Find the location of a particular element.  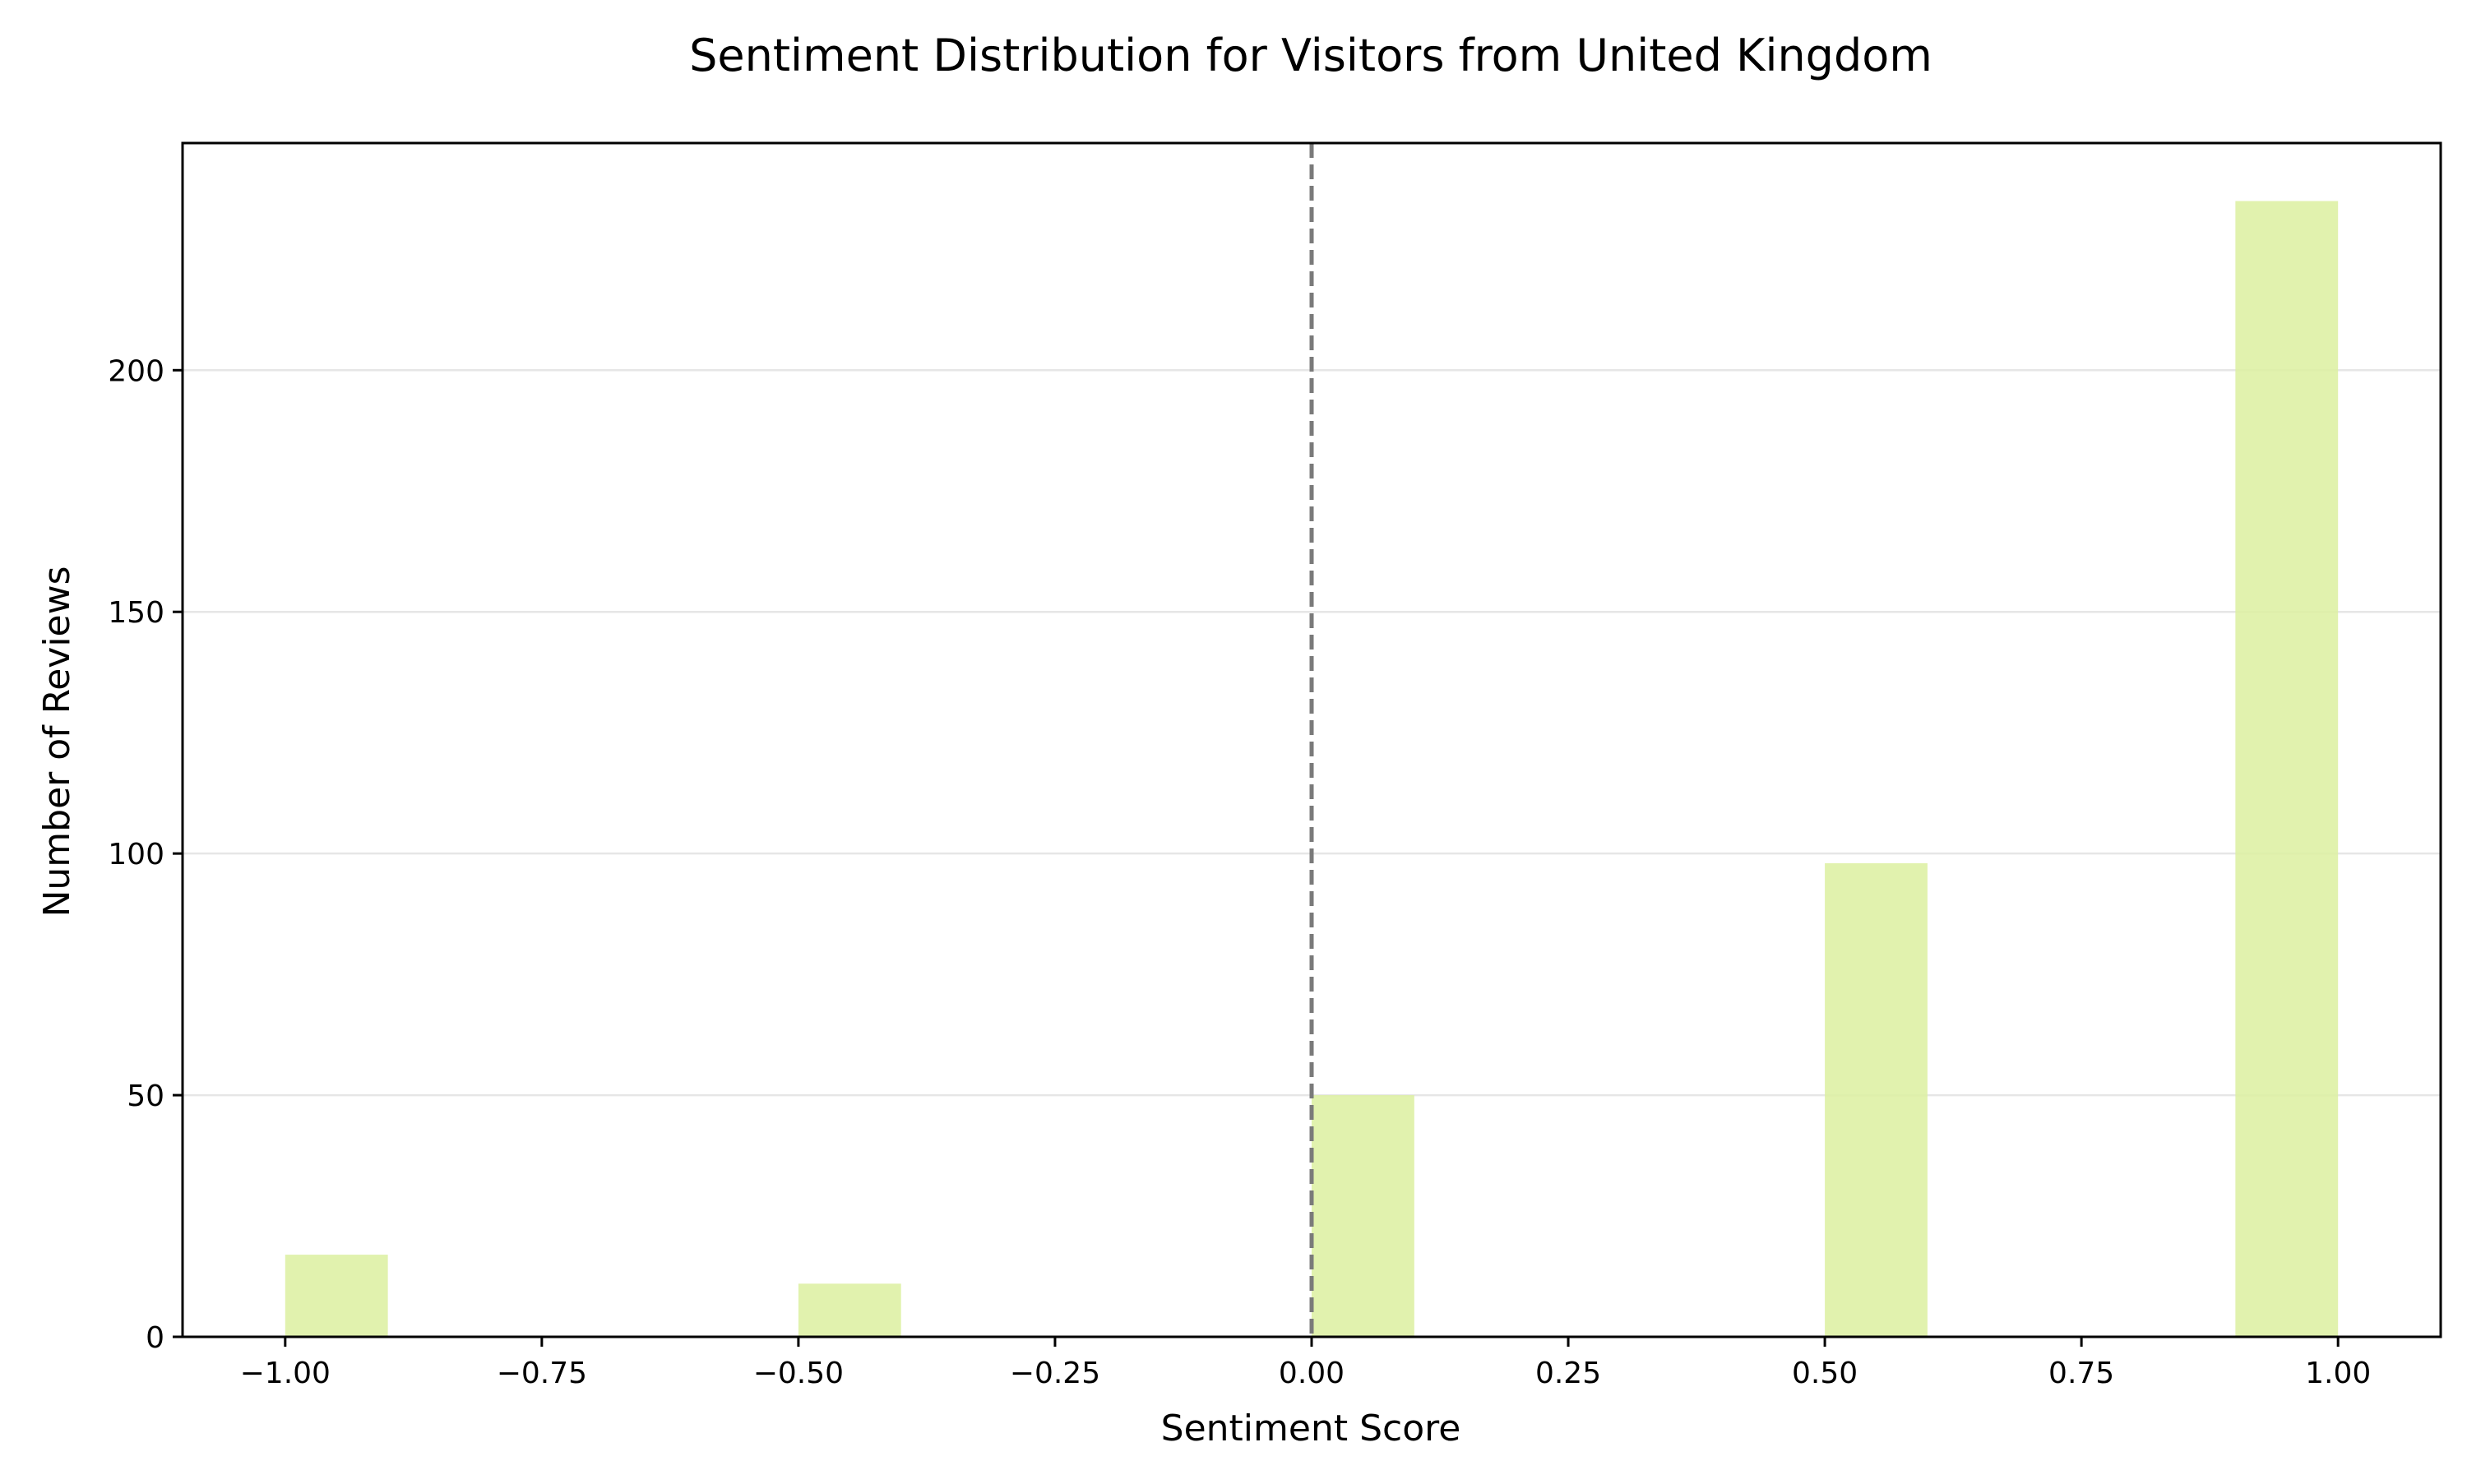

x-tick-label: −0.75 is located at coordinates (542, 1373).